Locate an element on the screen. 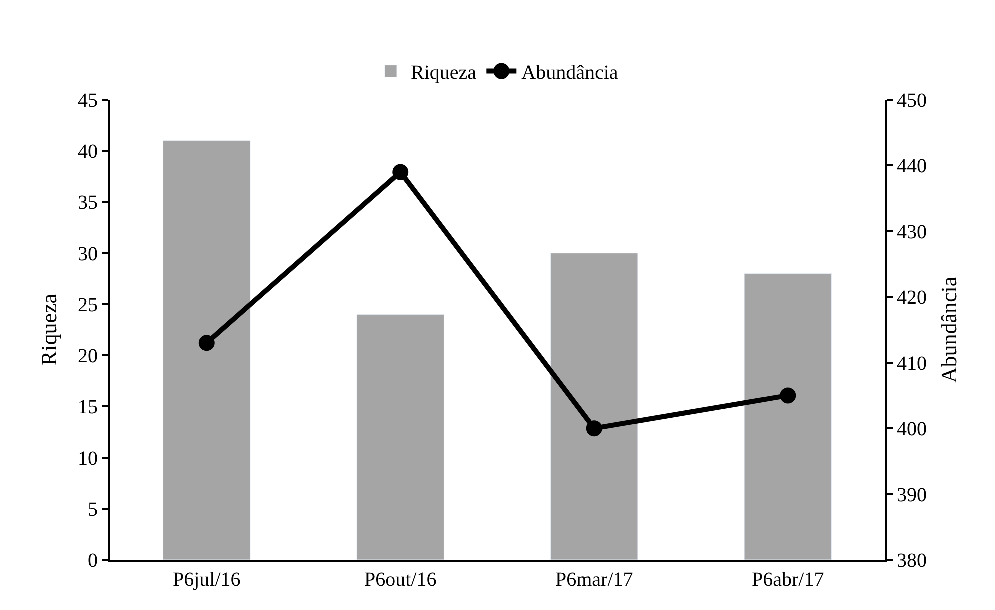  y-tick-label: 20 is located at coordinates (88, 357).